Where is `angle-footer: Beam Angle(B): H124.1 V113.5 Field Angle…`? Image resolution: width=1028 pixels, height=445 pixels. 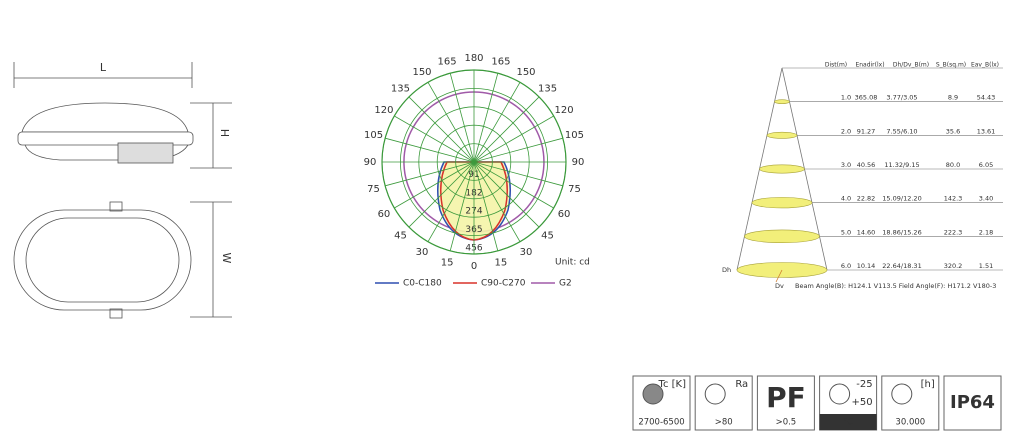
angle-footer: Beam Angle(B): H124.1 V113.5 Field Angle… is located at coordinates (895, 286).